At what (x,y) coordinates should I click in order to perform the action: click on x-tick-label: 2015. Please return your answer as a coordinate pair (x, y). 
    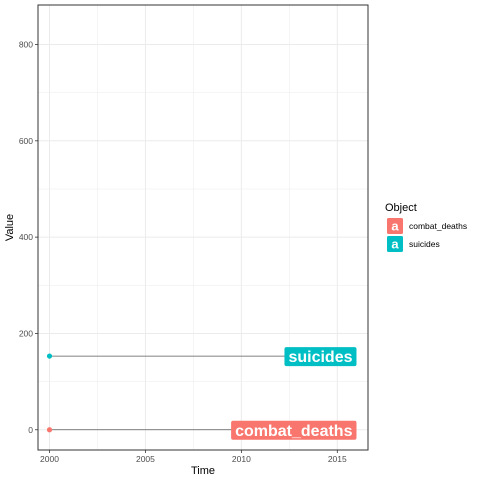
    Looking at the image, I should click on (337, 459).